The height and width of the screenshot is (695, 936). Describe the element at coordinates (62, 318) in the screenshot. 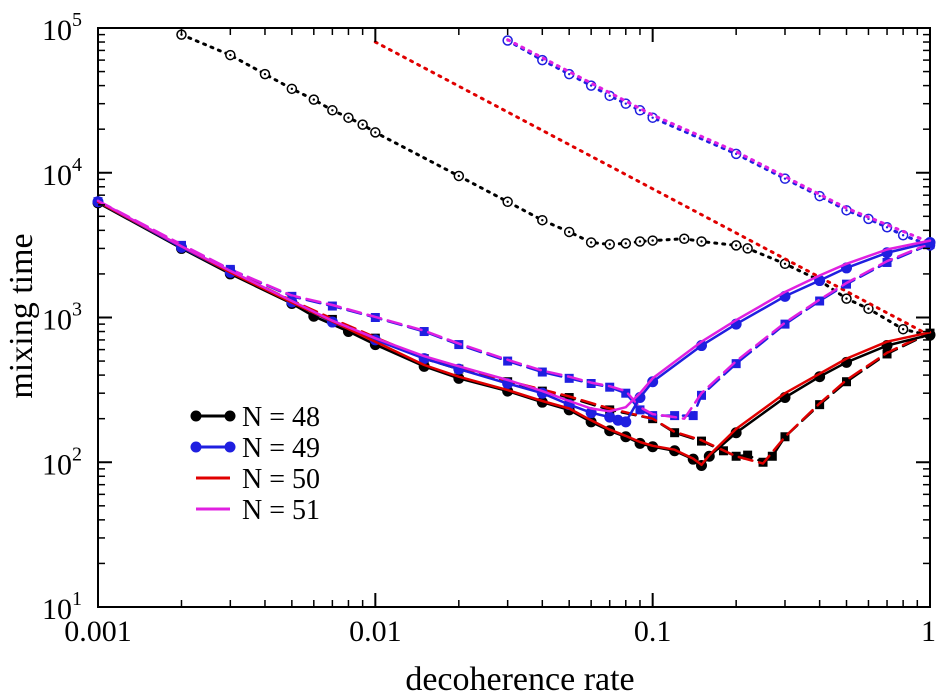

I see `y-tick-label: 10³` at that location.